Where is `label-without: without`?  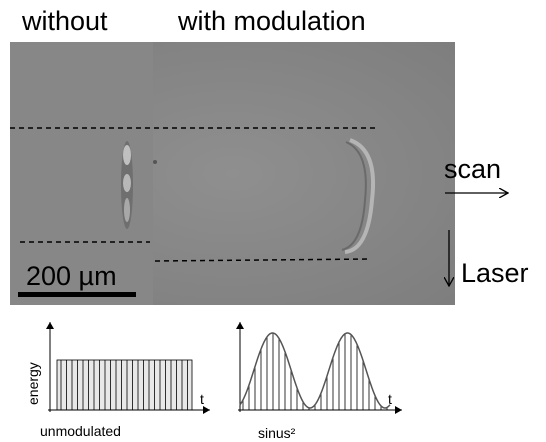
label-without: without is located at coordinates (64, 21).